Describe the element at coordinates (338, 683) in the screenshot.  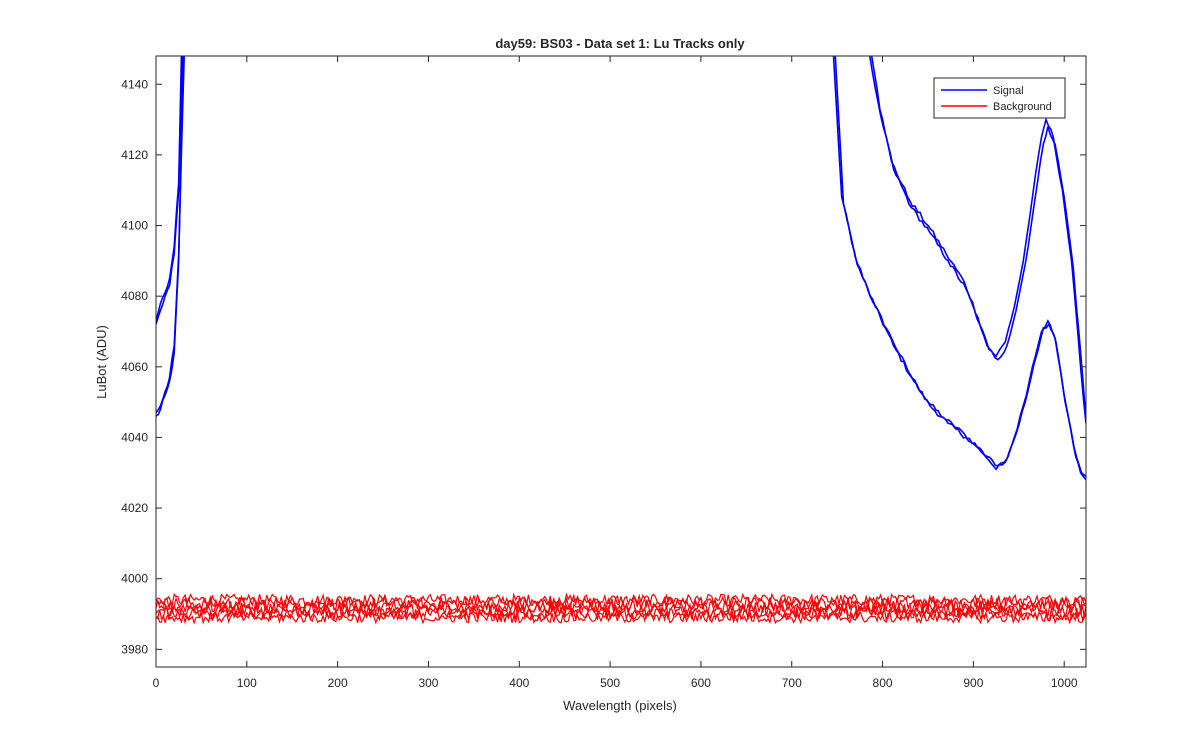
I see `x-tick-label: 200` at that location.